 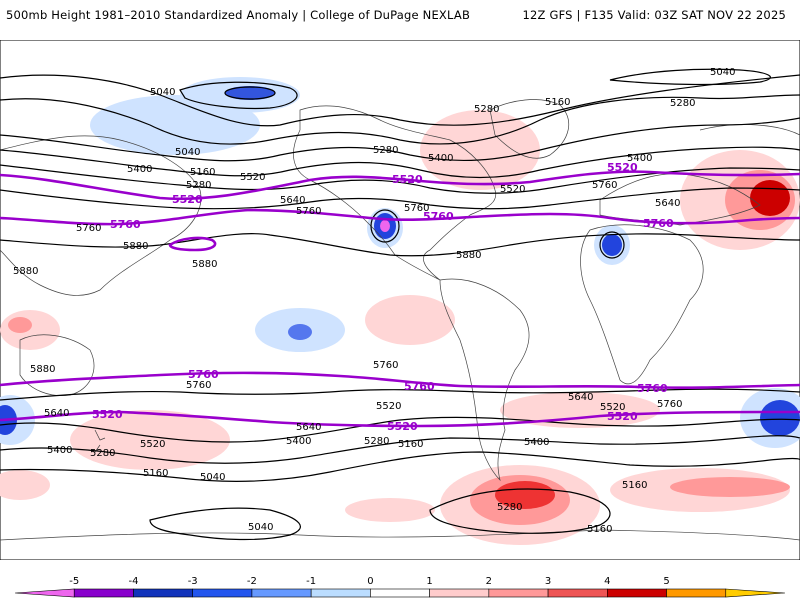 I want to click on colorbar-tick-label: 2, so click(x=489, y=581).